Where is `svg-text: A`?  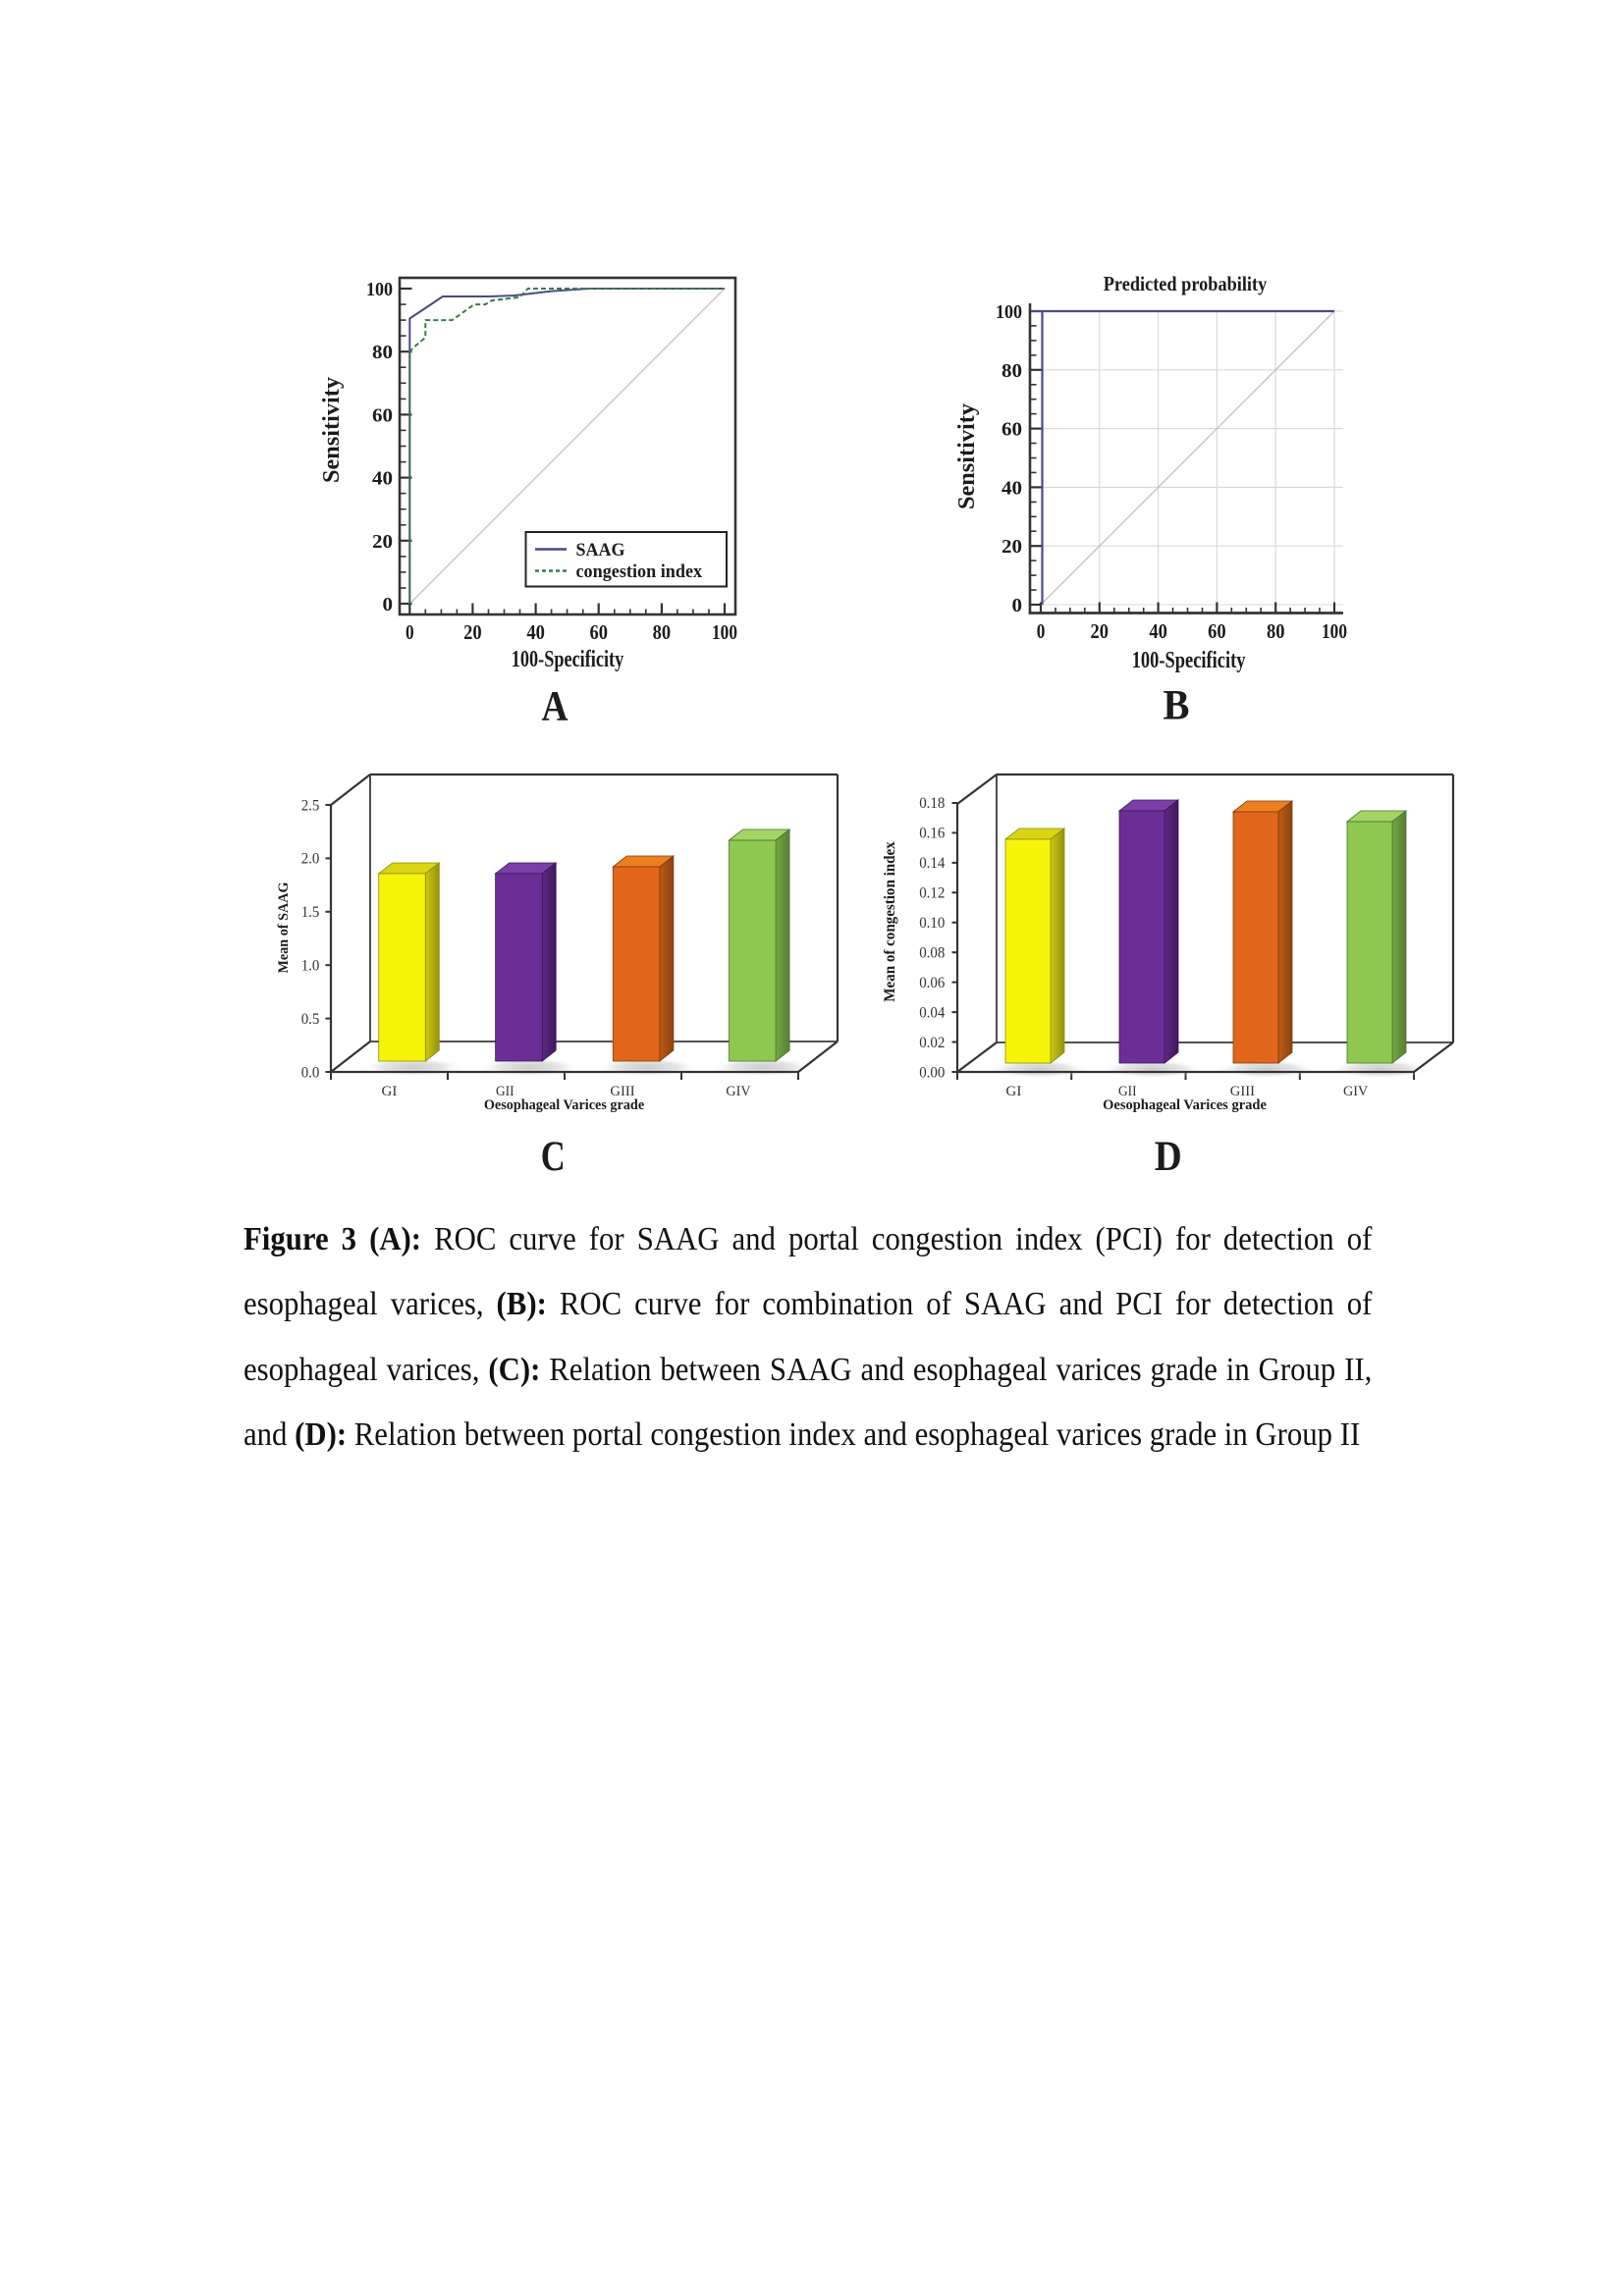 svg-text: A is located at coordinates (555, 707).